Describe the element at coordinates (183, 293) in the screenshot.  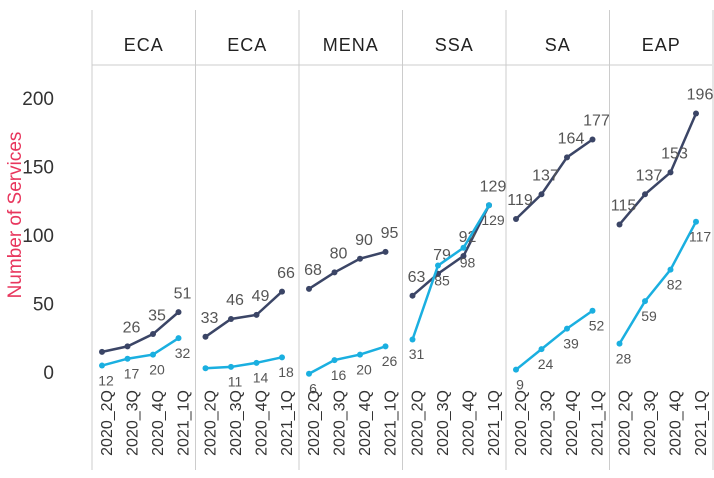
I see `data-label: 51` at that location.